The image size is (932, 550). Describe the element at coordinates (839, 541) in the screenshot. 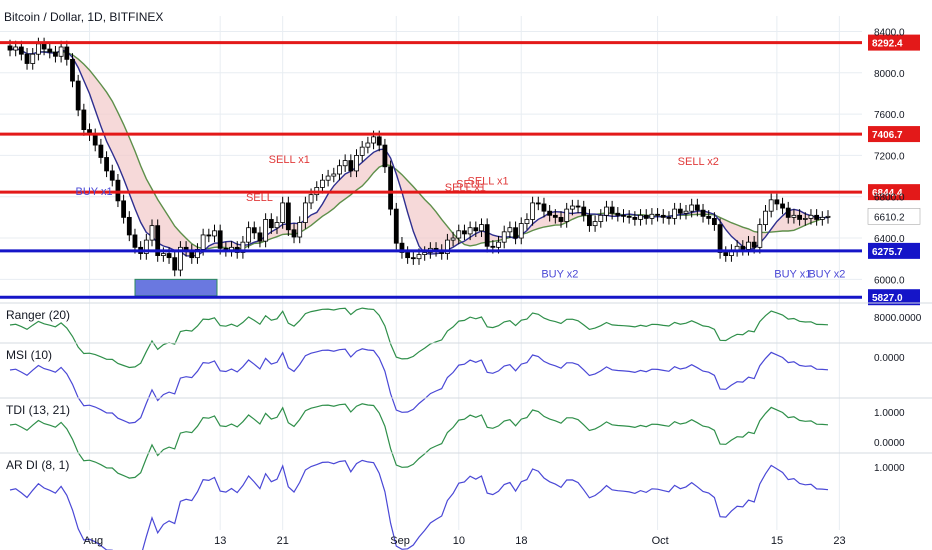

I see `time-tick-label: 23` at that location.